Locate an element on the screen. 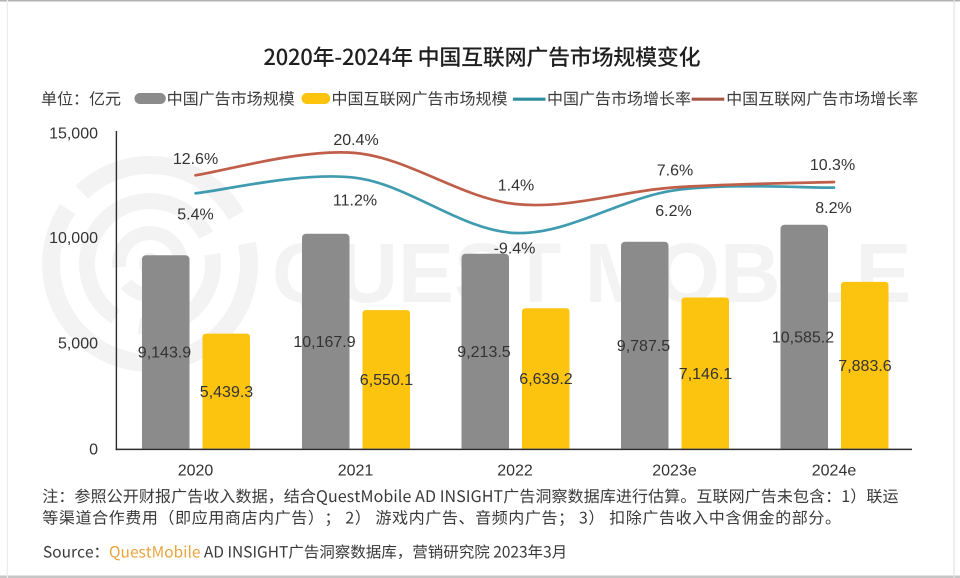  svg-text: 11.2% is located at coordinates (355, 200).